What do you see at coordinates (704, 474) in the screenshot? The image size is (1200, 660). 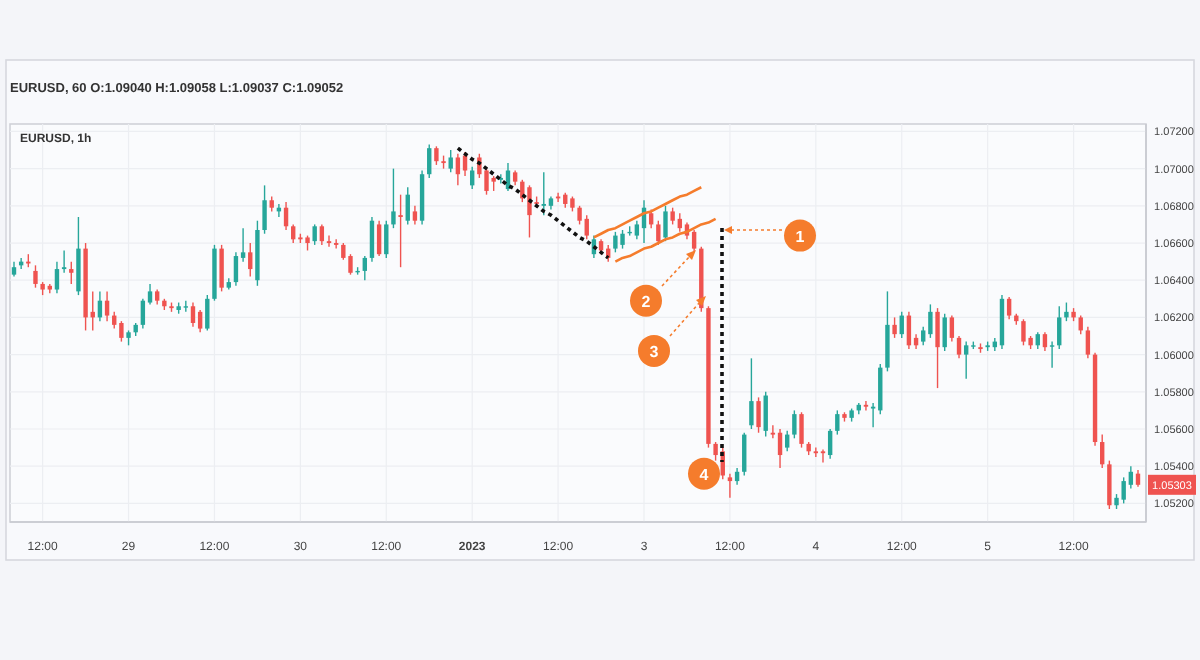 I see `annotation: 4` at bounding box center [704, 474].